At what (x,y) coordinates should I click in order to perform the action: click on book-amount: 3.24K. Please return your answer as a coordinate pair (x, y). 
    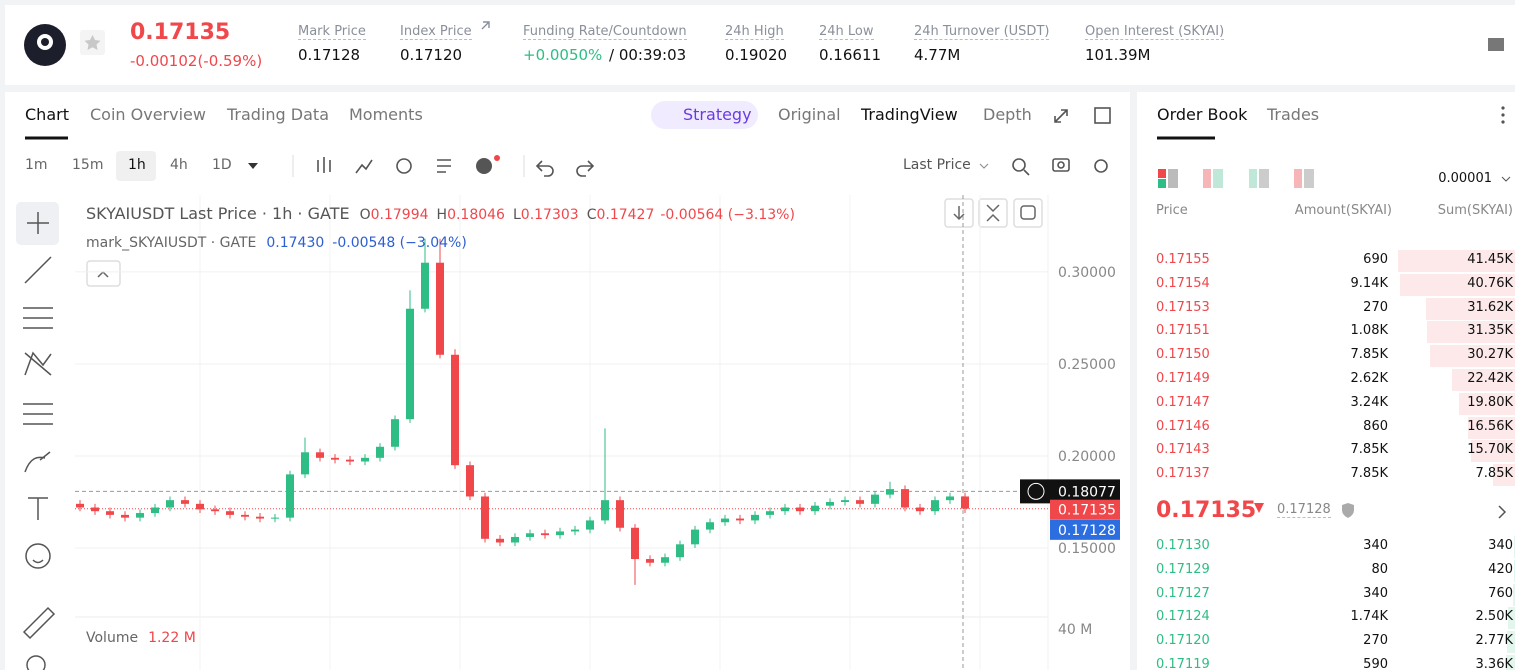
    Looking at the image, I should click on (1369, 402).